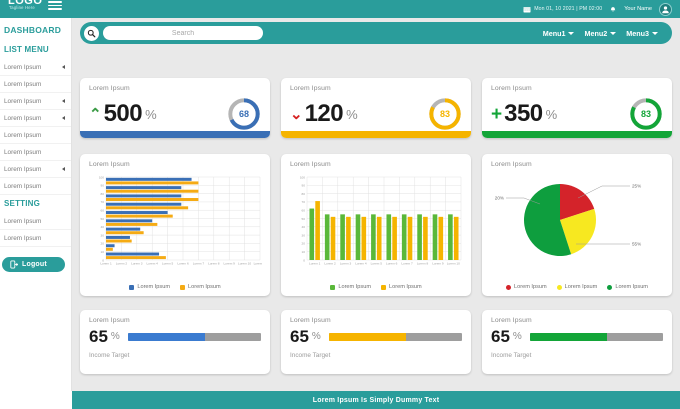 This screenshot has width=680, height=409. What do you see at coordinates (600, 33) in the screenshot?
I see `menu-item-2: Menu2` at bounding box center [600, 33].